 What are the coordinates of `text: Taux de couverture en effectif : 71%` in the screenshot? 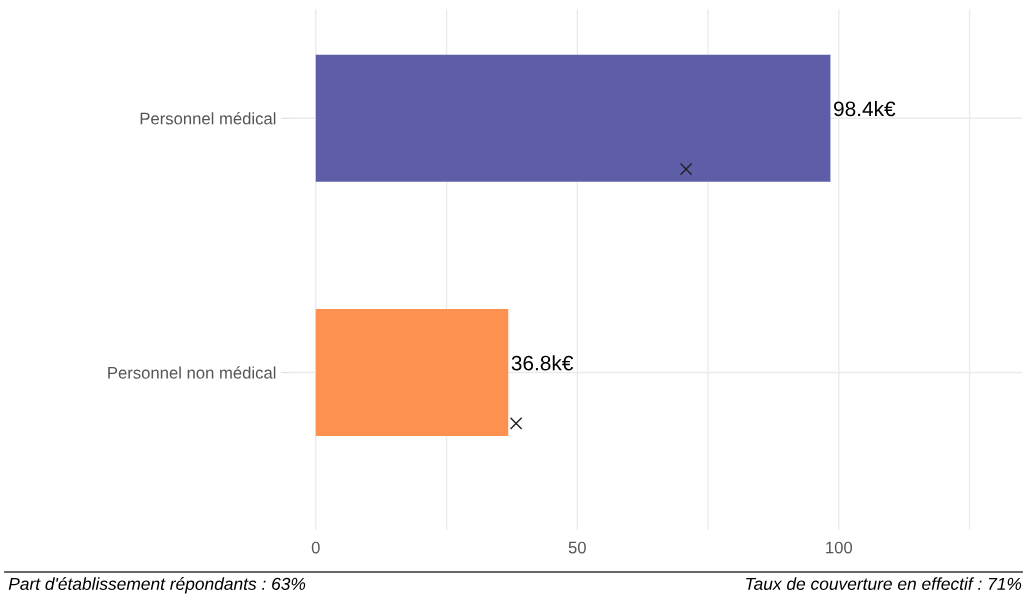 It's located at (884, 584).